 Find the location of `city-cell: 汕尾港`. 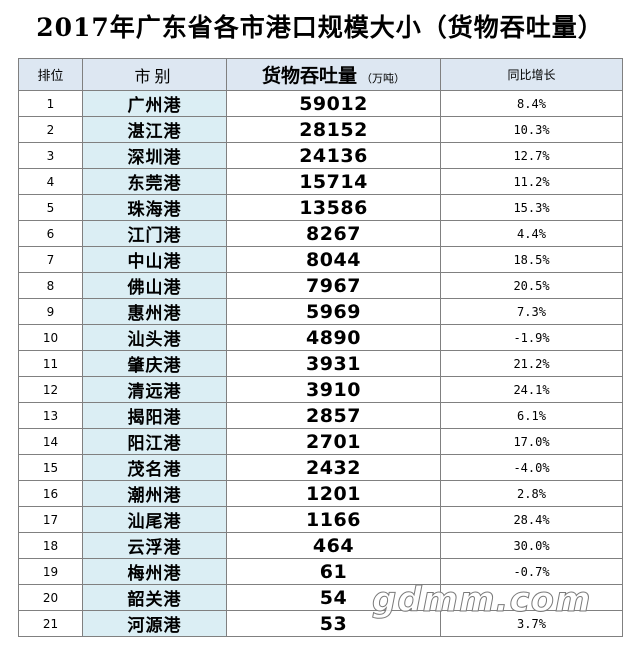

city-cell: 汕尾港 is located at coordinates (154, 519).